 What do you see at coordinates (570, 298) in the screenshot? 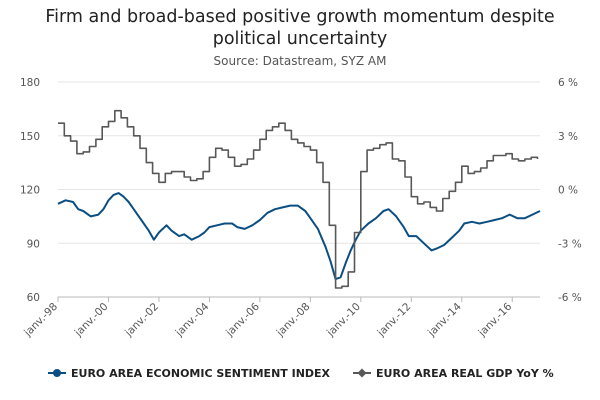
I see `y-right-tick-label: -6 %` at bounding box center [570, 298].